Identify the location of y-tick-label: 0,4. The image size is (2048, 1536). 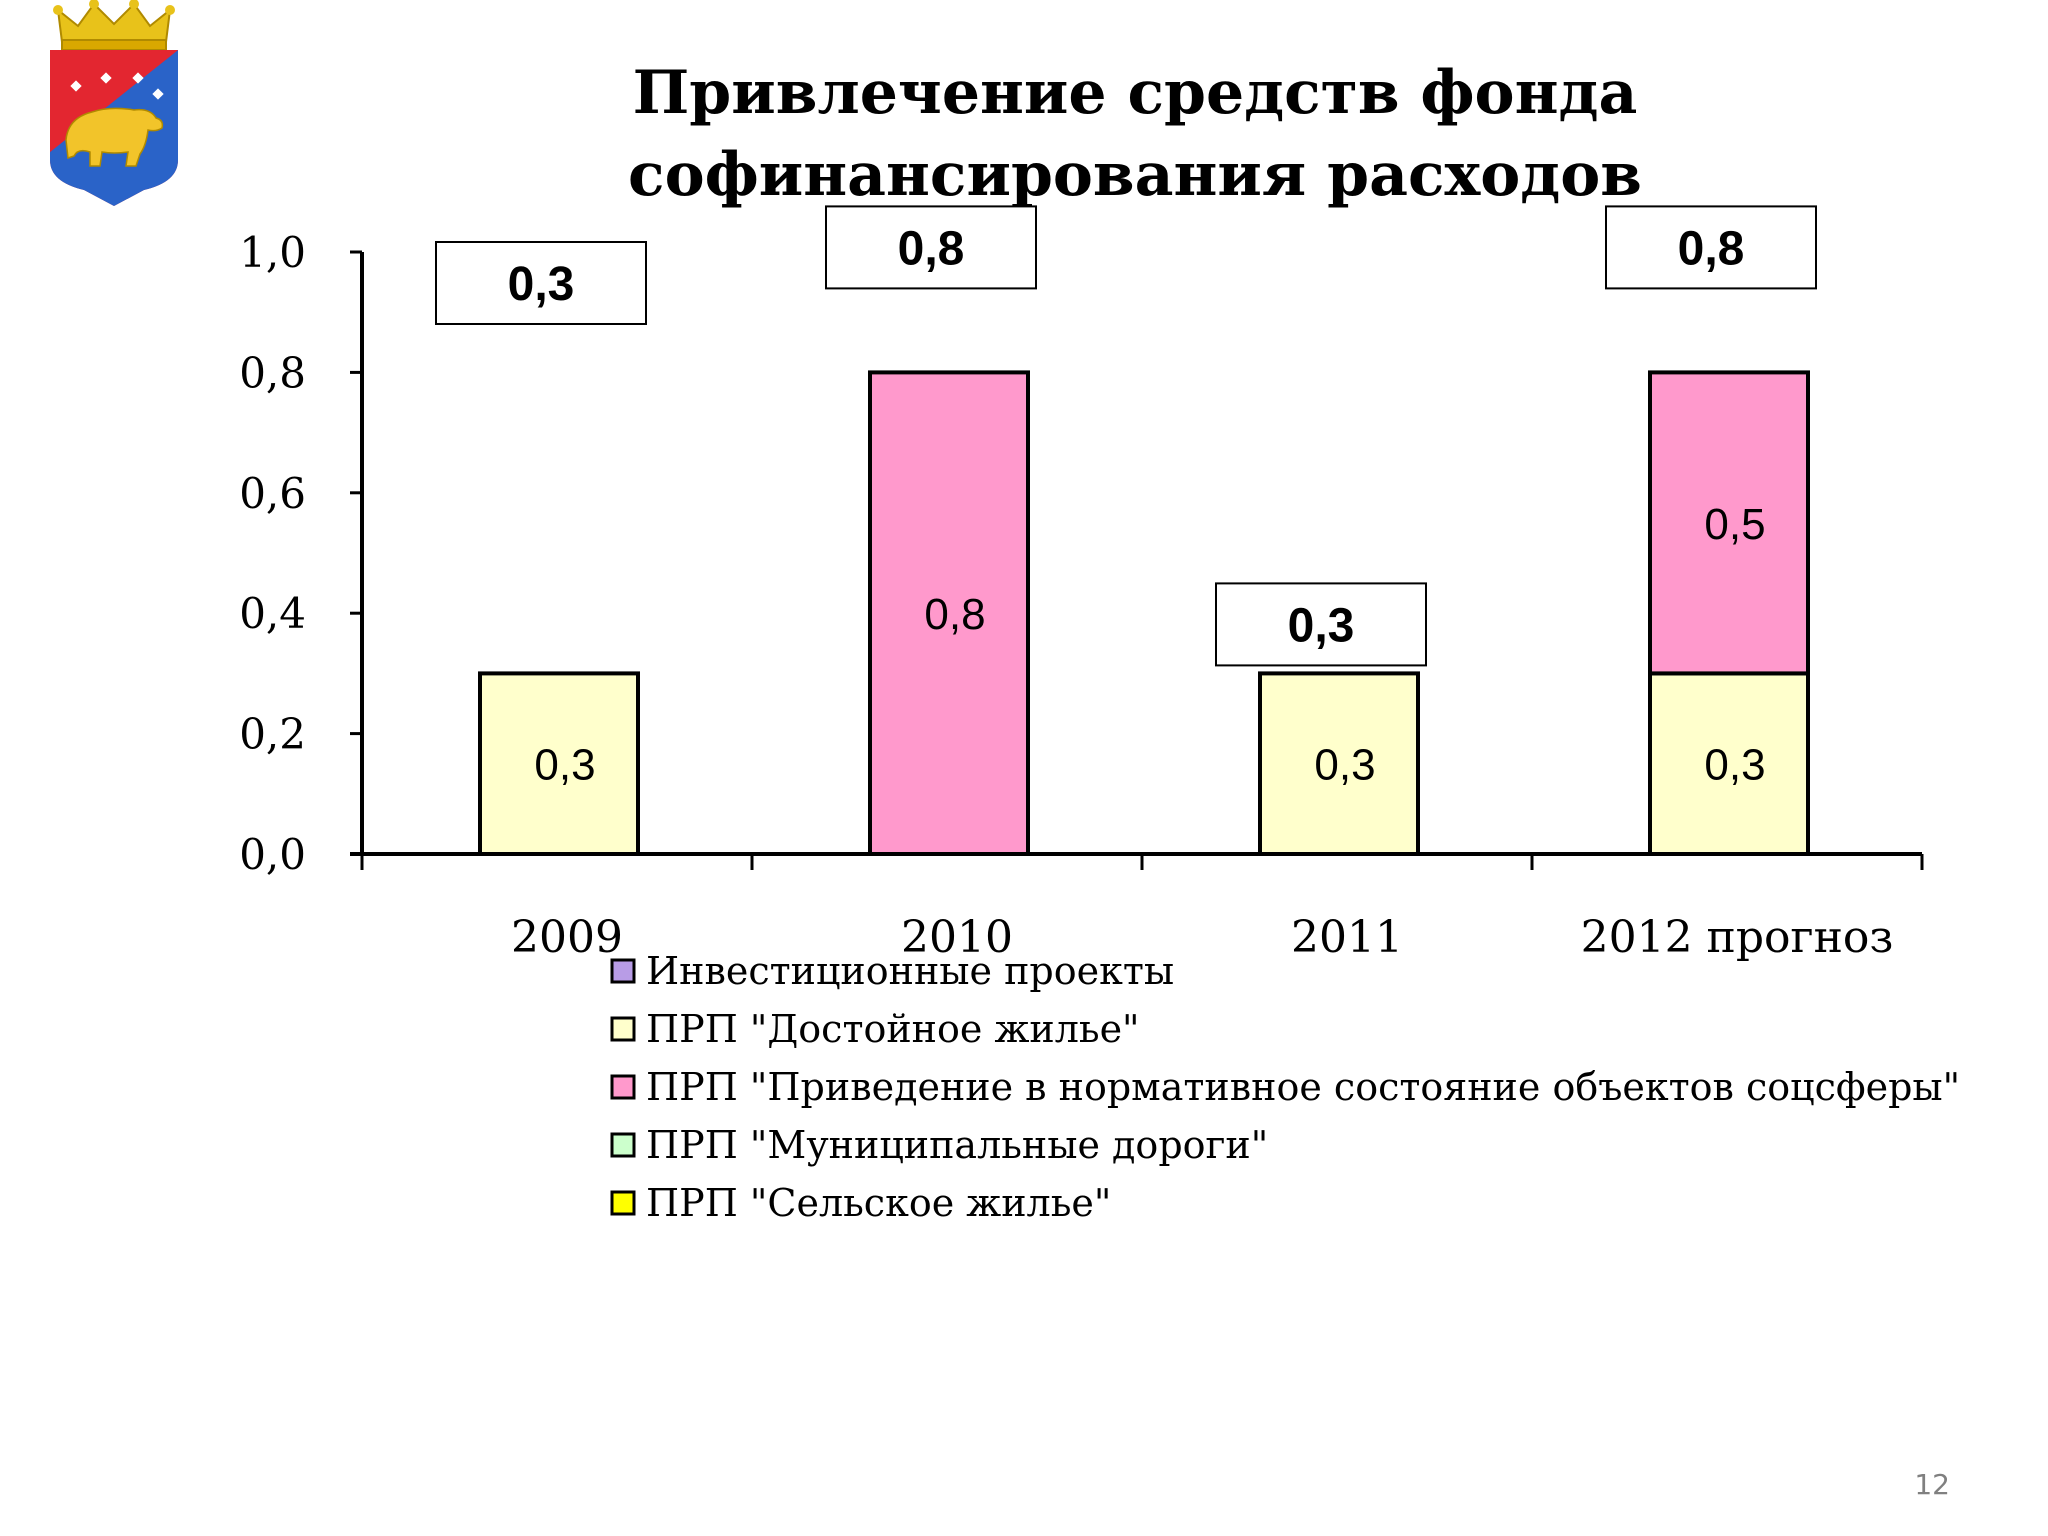
(272, 613).